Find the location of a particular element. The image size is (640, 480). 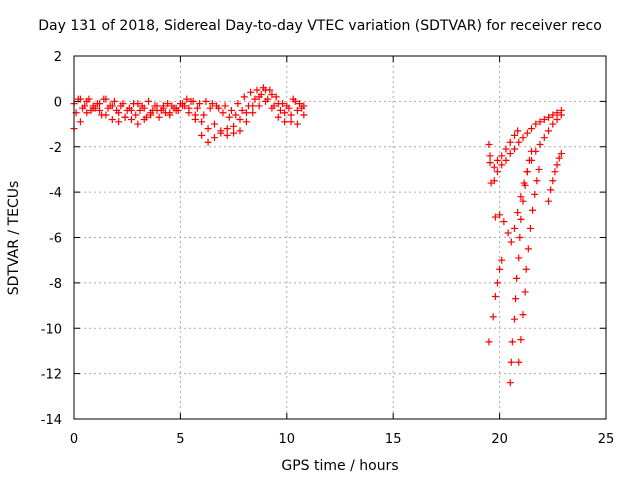

y-tick-label: -14 is located at coordinates (51, 420).